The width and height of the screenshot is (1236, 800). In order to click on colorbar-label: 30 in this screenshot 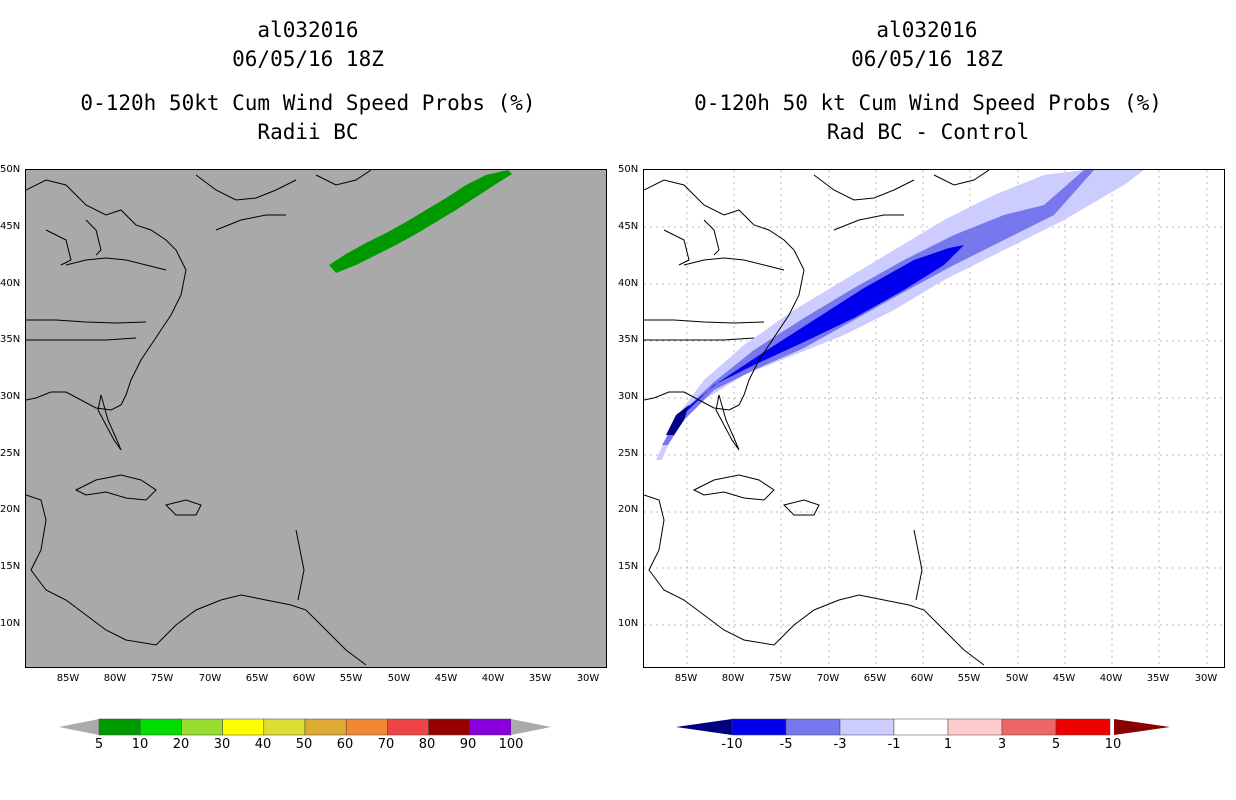, I will do `click(222, 744)`.